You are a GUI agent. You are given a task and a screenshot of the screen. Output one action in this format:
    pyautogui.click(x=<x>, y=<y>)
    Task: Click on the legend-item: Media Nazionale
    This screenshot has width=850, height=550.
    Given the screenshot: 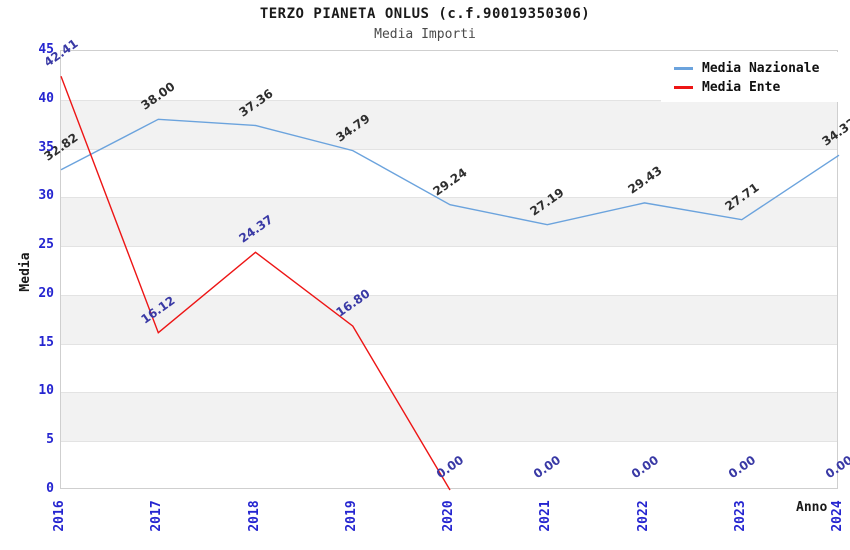 What is the action you would take?
    pyautogui.click(x=751, y=68)
    